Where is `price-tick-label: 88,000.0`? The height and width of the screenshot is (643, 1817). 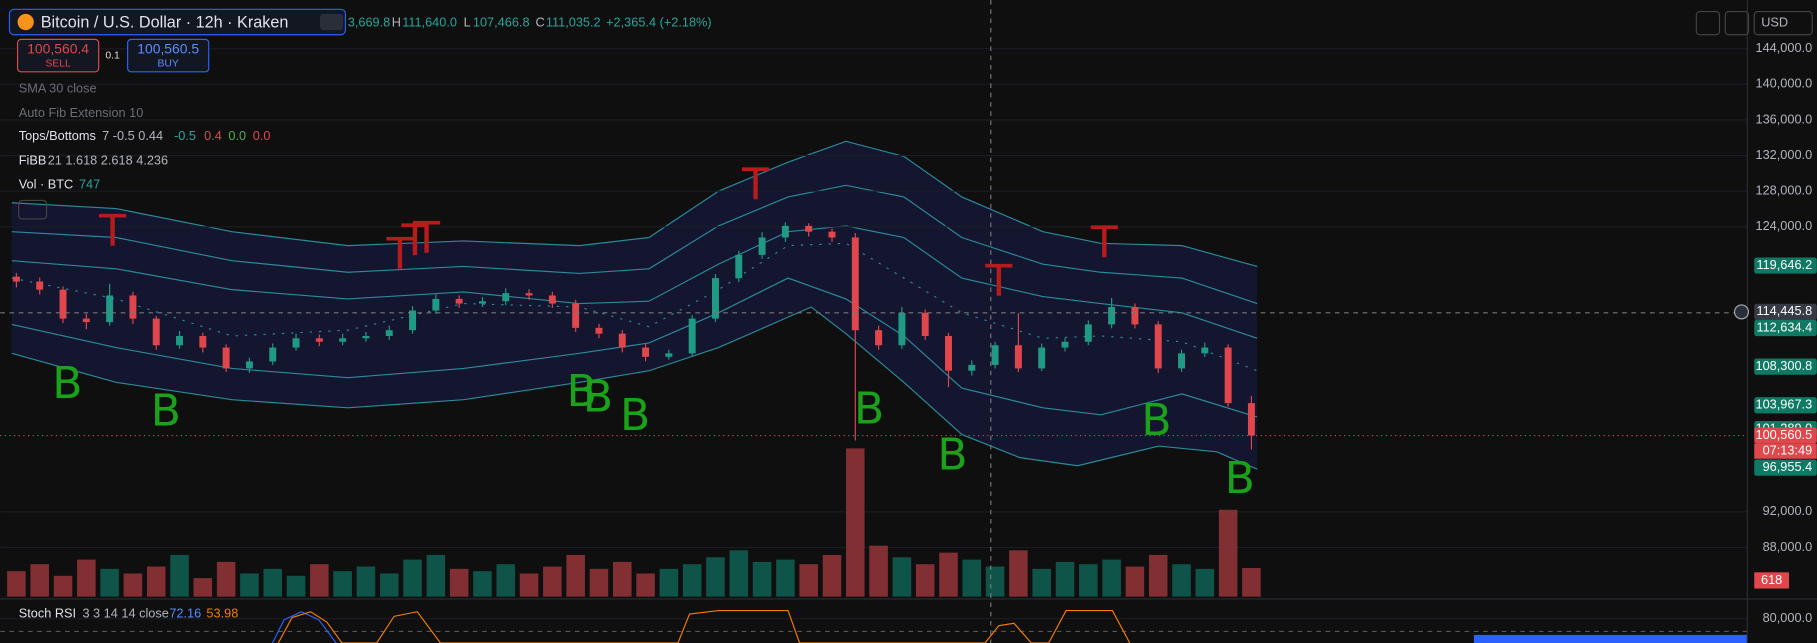 price-tick-label: 88,000.0 is located at coordinates (1788, 546).